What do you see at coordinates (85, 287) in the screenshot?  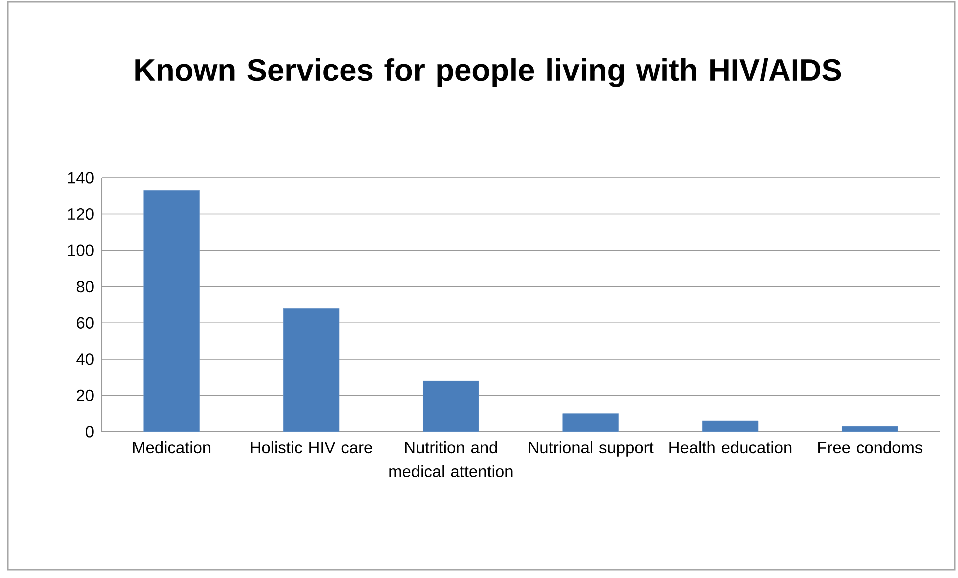 I see `y-tick-label: 80` at bounding box center [85, 287].